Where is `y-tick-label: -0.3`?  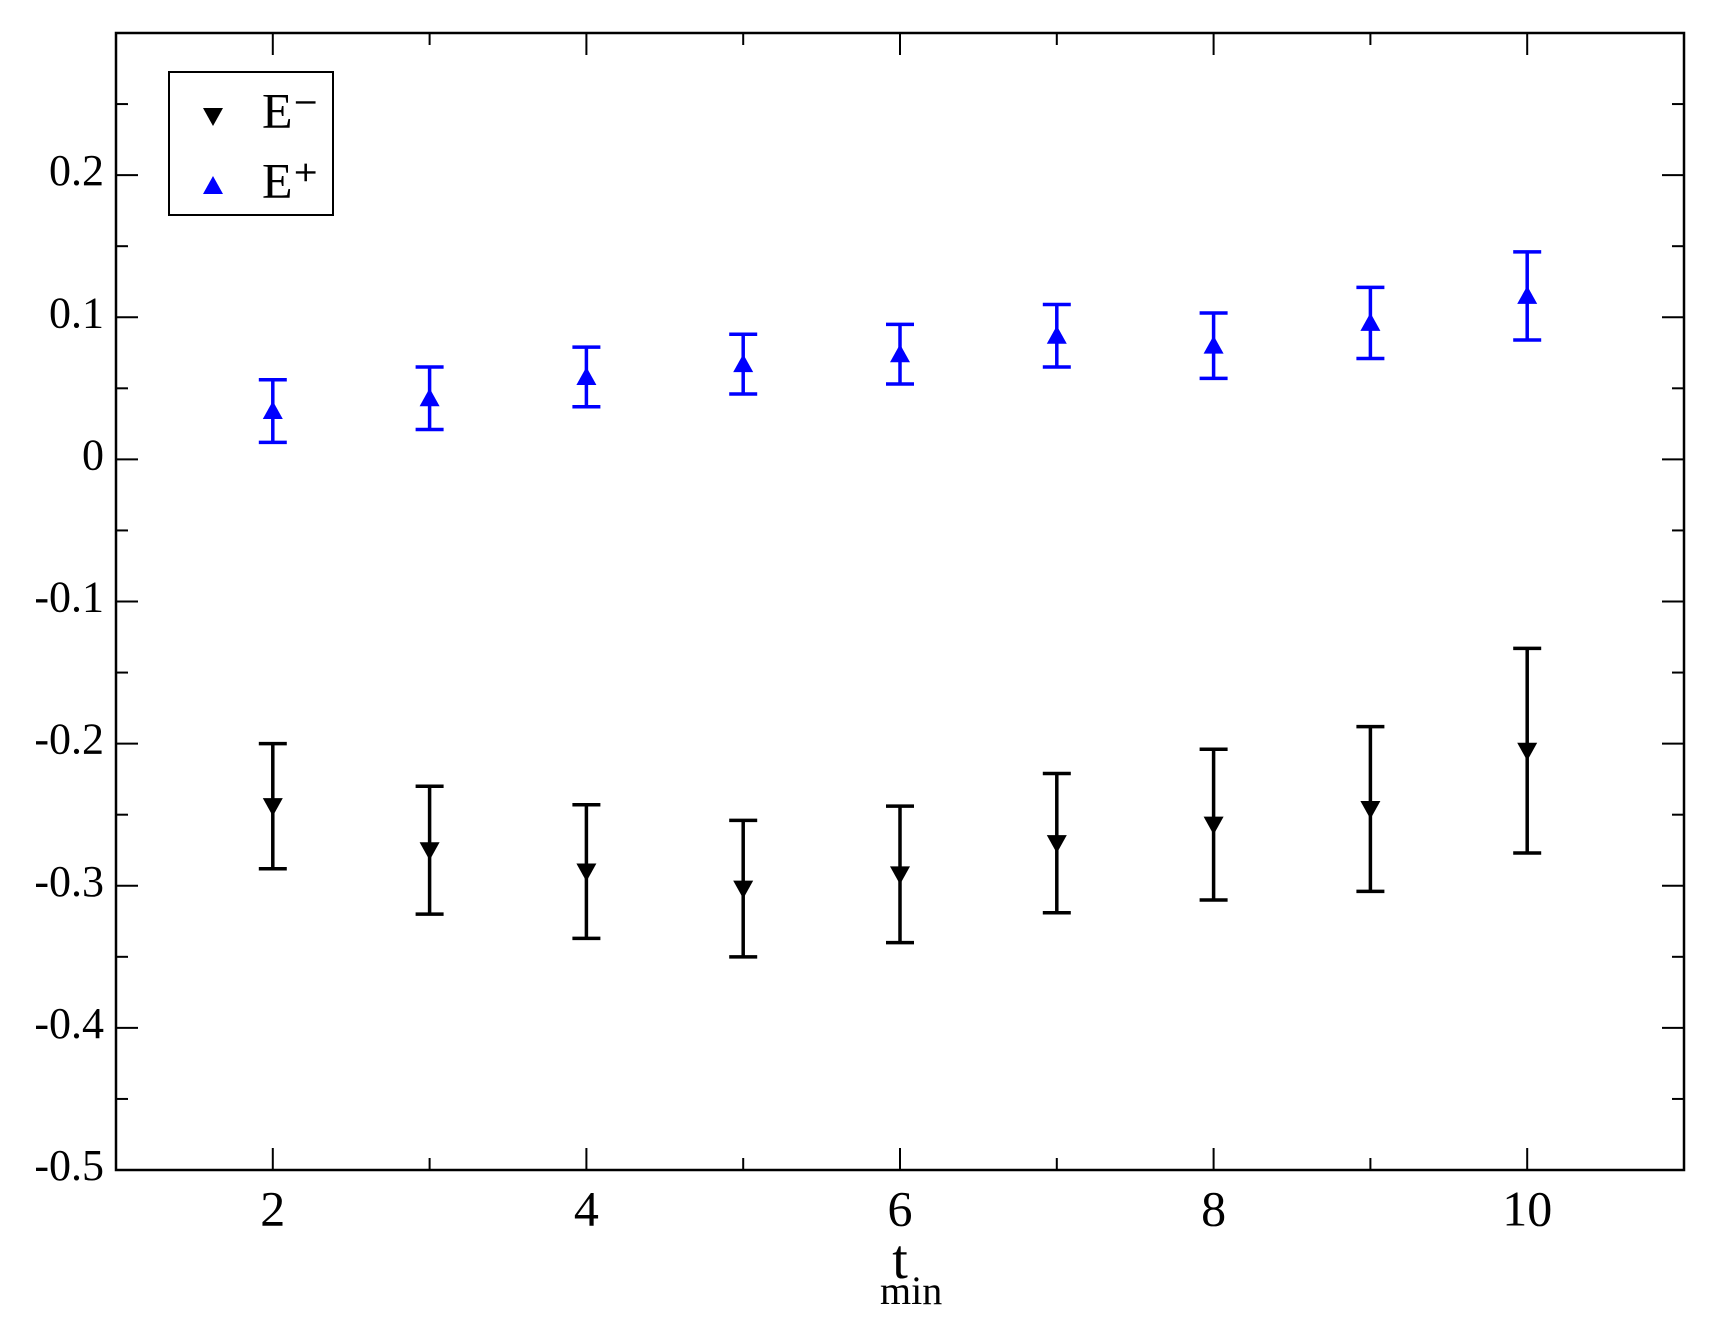
y-tick-label: -0.3 is located at coordinates (69, 881).